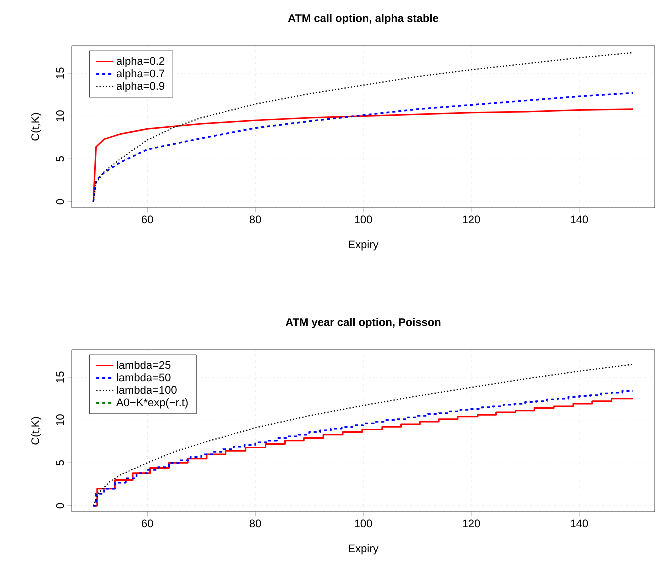 The height and width of the screenshot is (579, 657). Describe the element at coordinates (363, 19) in the screenshot. I see `chart-title: ATM call option, alpha stable` at that location.